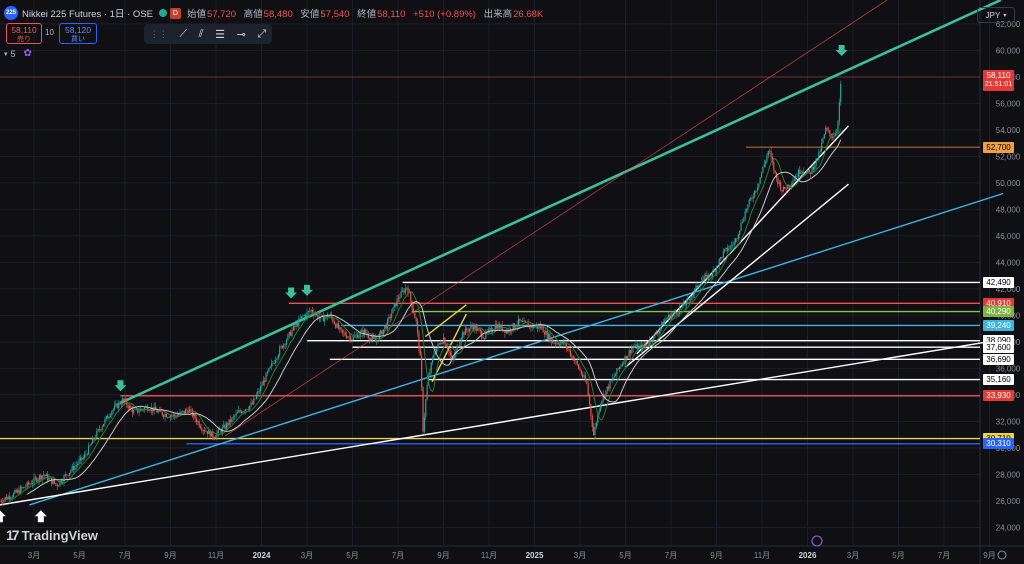 This screenshot has height=564, width=1024. What do you see at coordinates (49, 32) in the screenshot?
I see `order-quantity: 10` at bounding box center [49, 32].